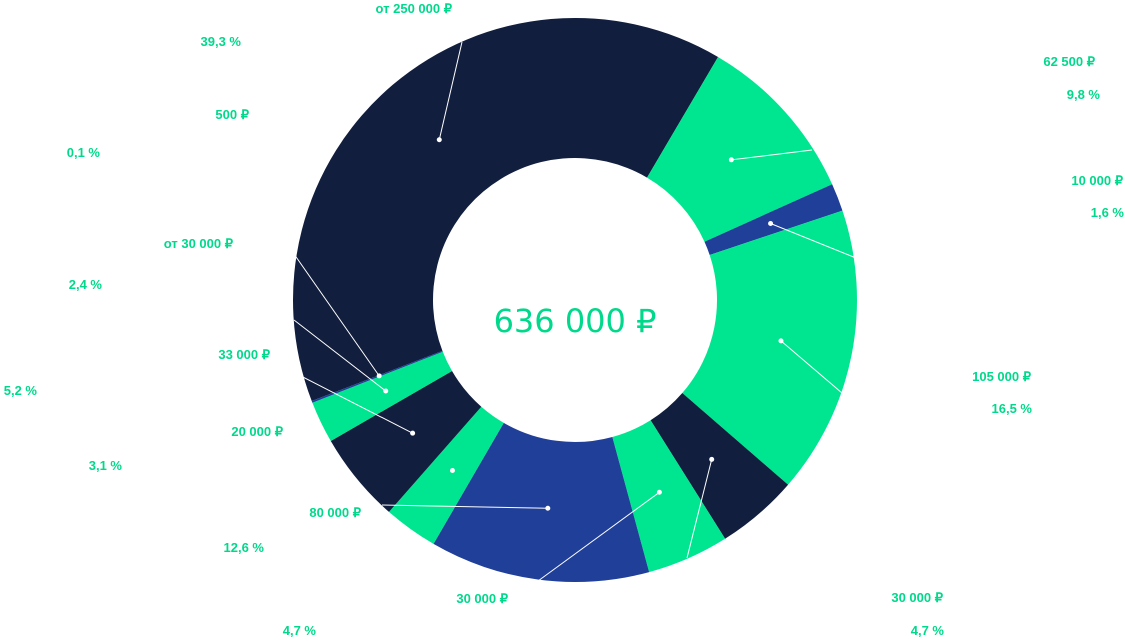  Describe the element at coordinates (257, 431) in the screenshot. I see `slice-amount-label-8: 20 000 ₽` at that location.